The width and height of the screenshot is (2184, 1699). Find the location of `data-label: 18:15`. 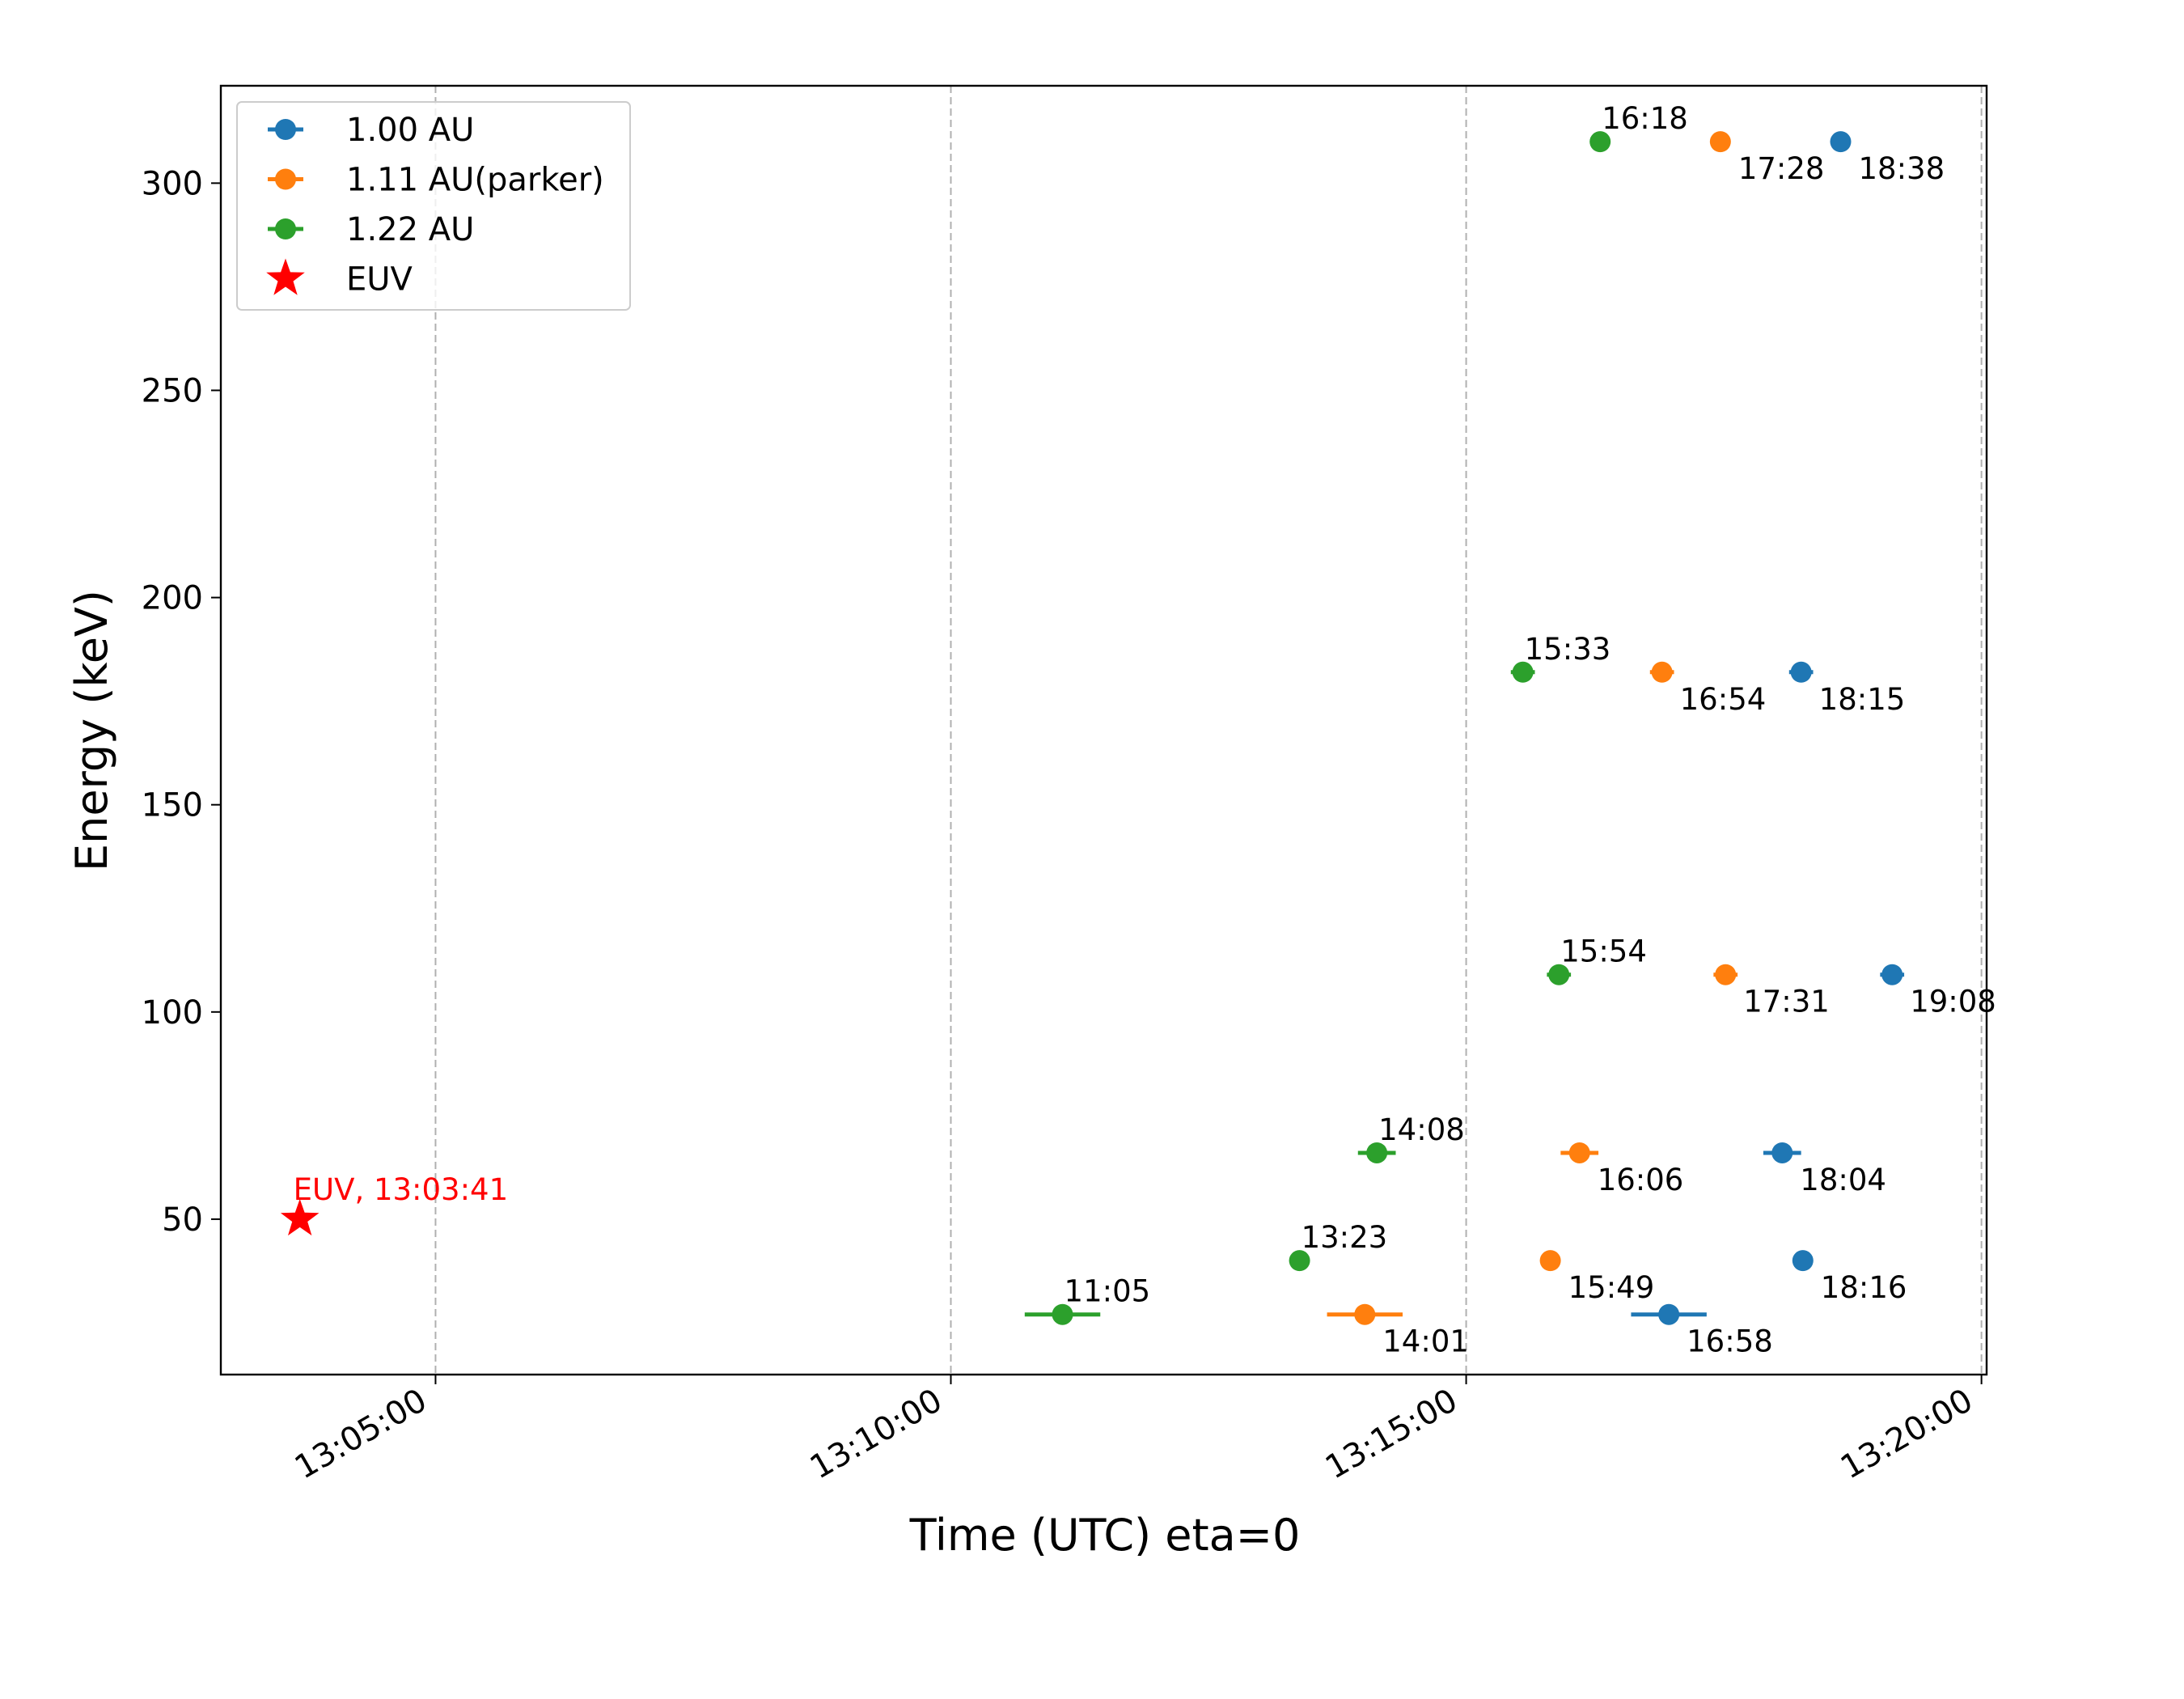

data-label: 18:15 is located at coordinates (1863, 699).